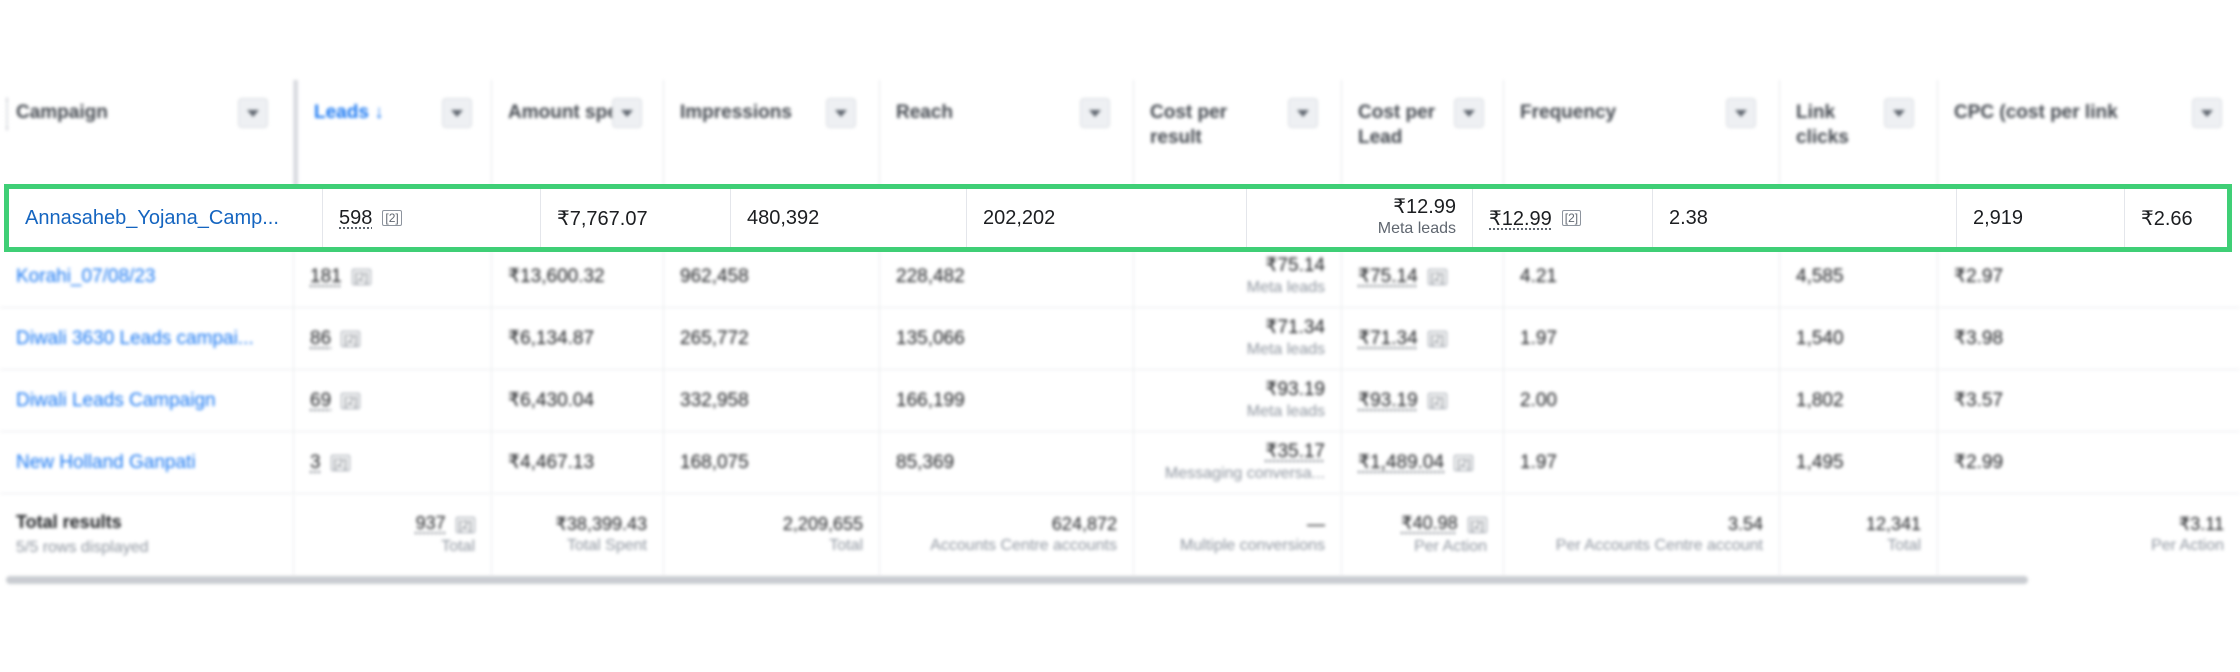  Describe the element at coordinates (930, 400) in the screenshot. I see `reach-value: 166,199` at that location.